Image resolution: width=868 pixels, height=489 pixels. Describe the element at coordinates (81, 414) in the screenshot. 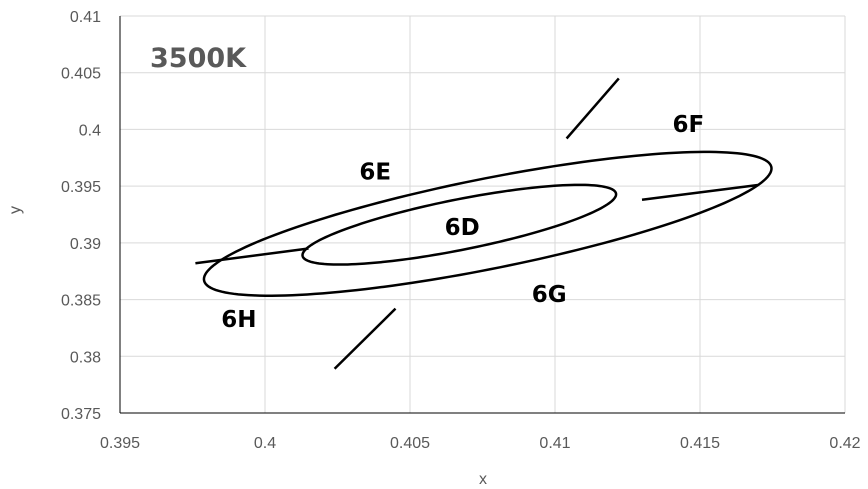

I see `y-tick-label: 0.375` at that location.